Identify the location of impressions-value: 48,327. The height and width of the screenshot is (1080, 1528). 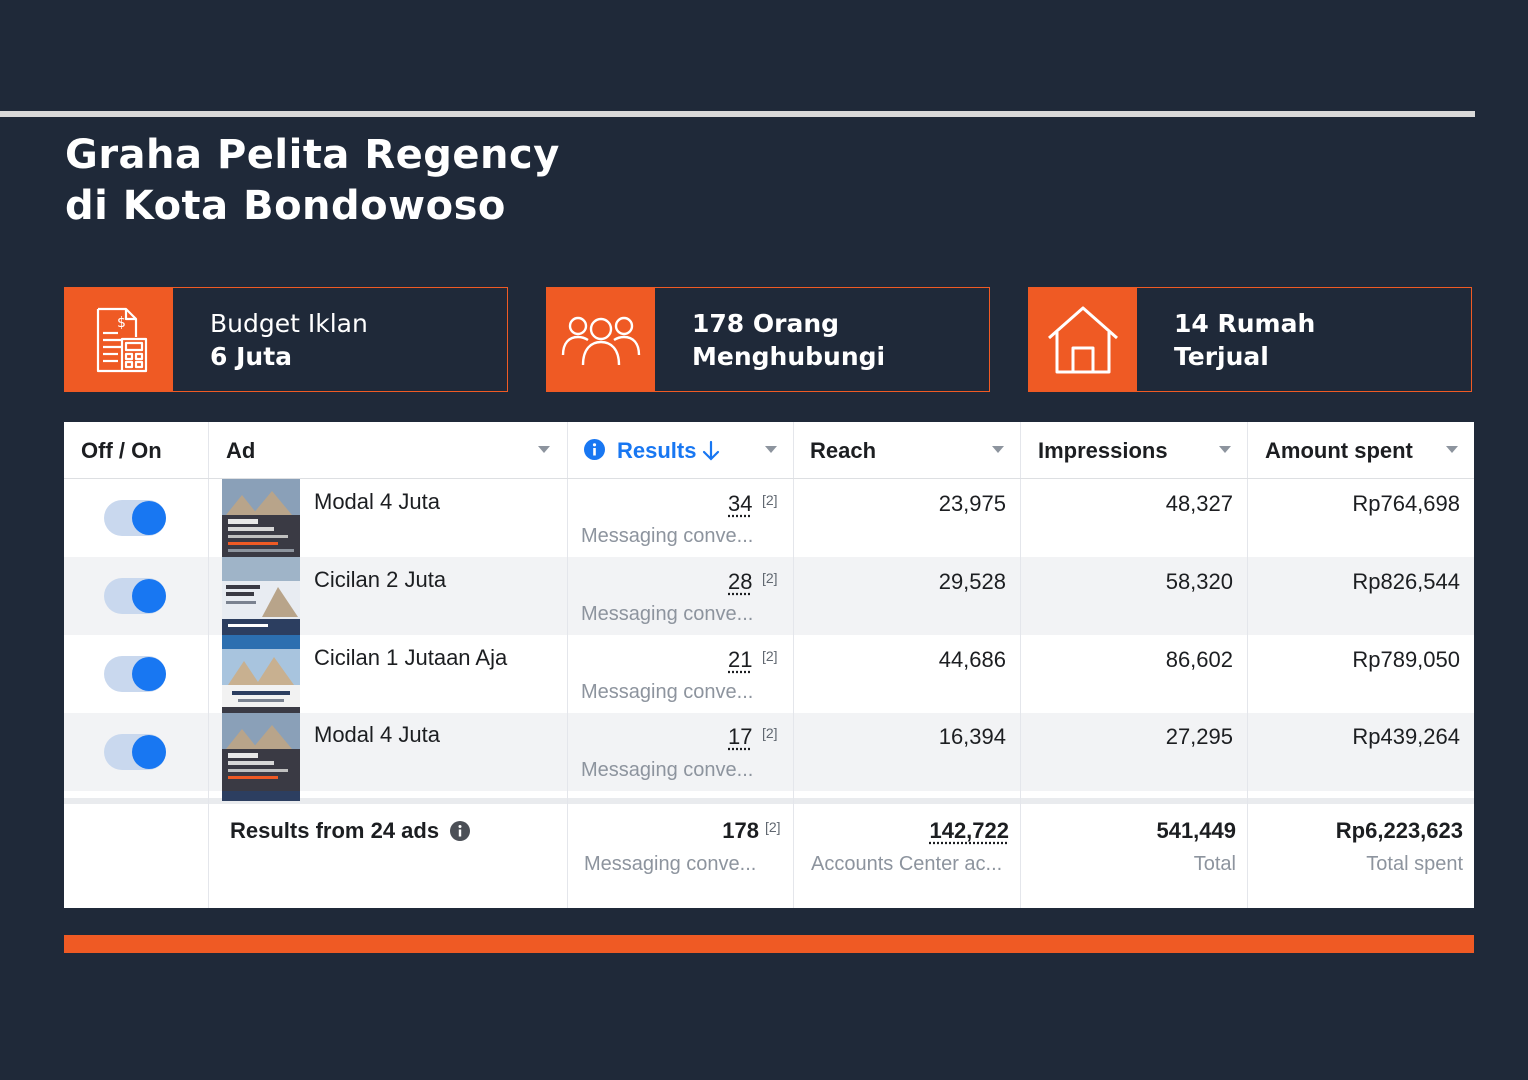
(1199, 503).